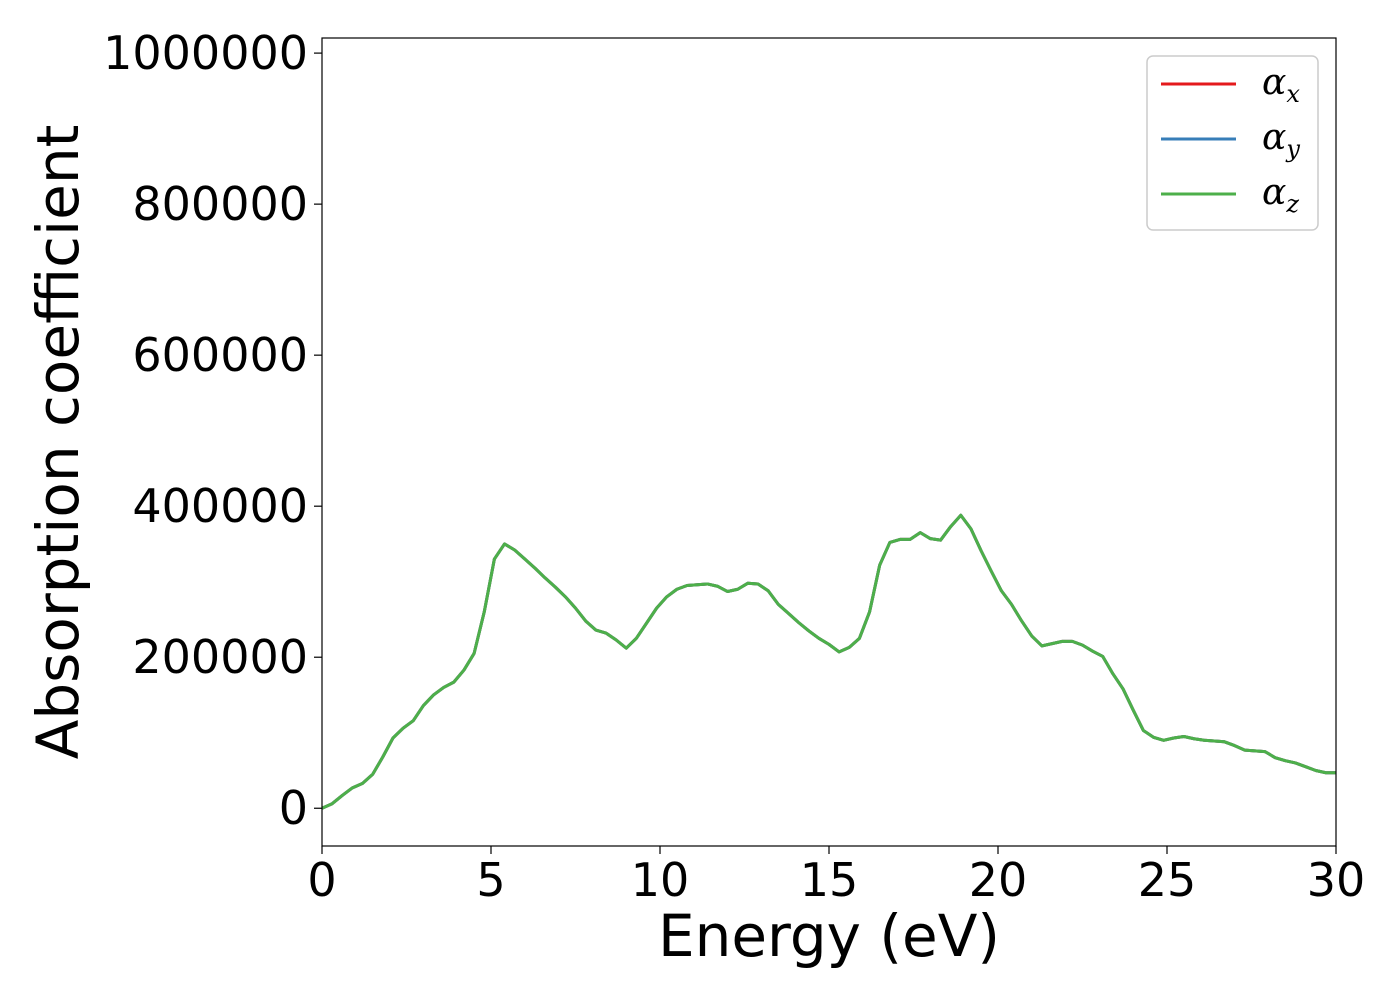  What do you see at coordinates (1232, 143) in the screenshot?
I see `legend-box` at bounding box center [1232, 143].